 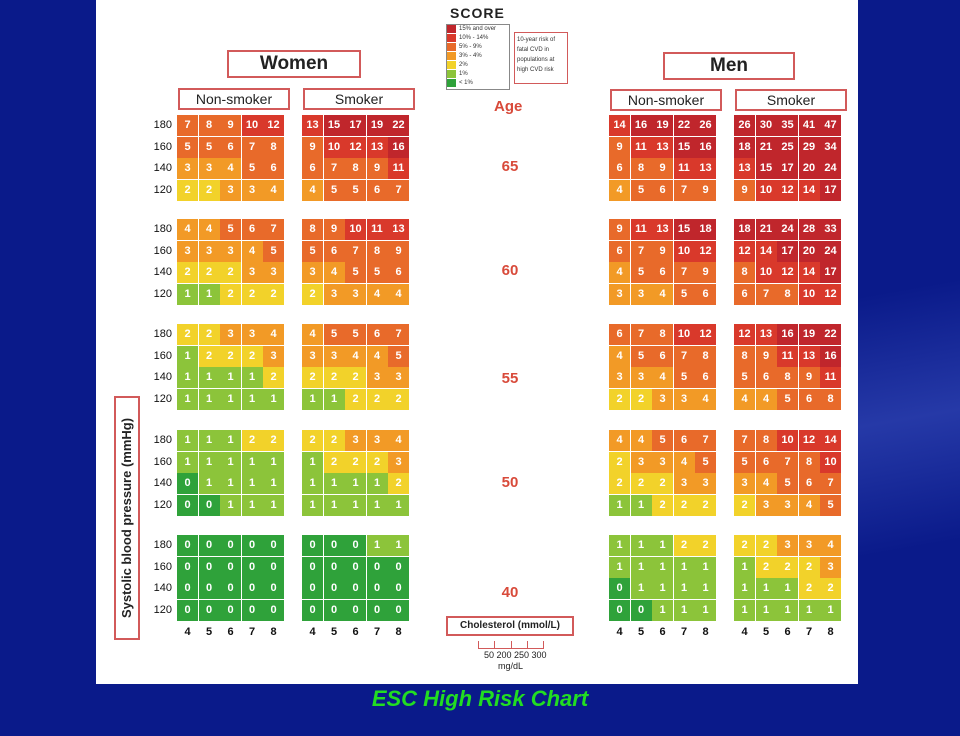 What do you see at coordinates (729, 66) in the screenshot?
I see `men-label: Men` at bounding box center [729, 66].